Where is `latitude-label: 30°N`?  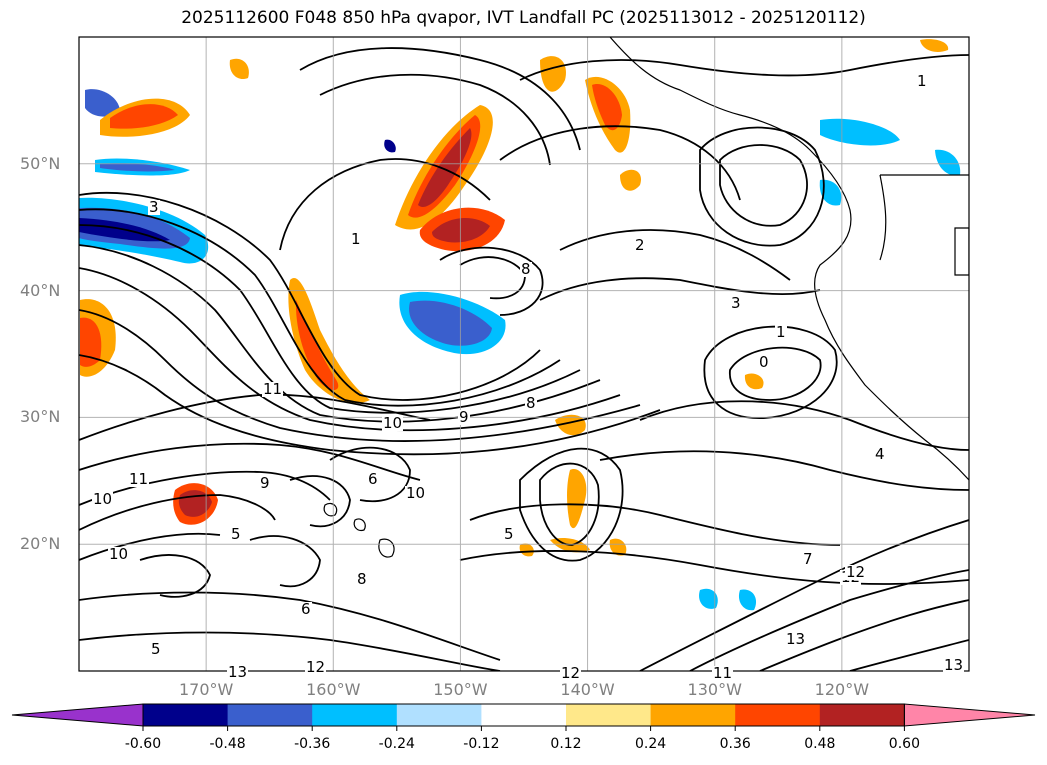 latitude-label: 30°N is located at coordinates (40, 417).